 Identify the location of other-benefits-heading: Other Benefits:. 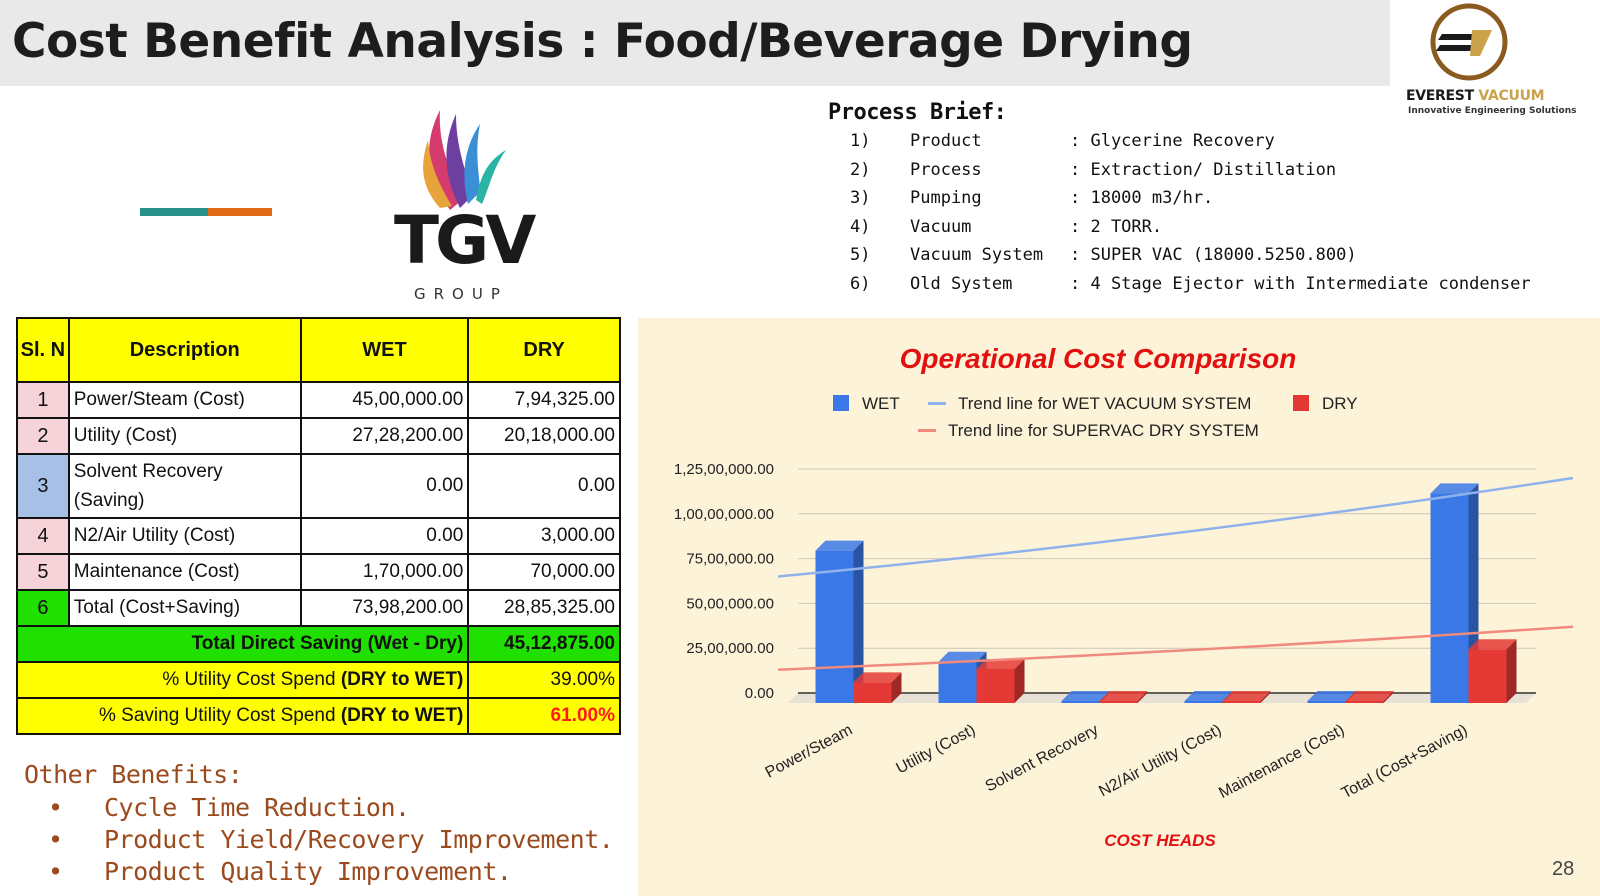
(133, 774).